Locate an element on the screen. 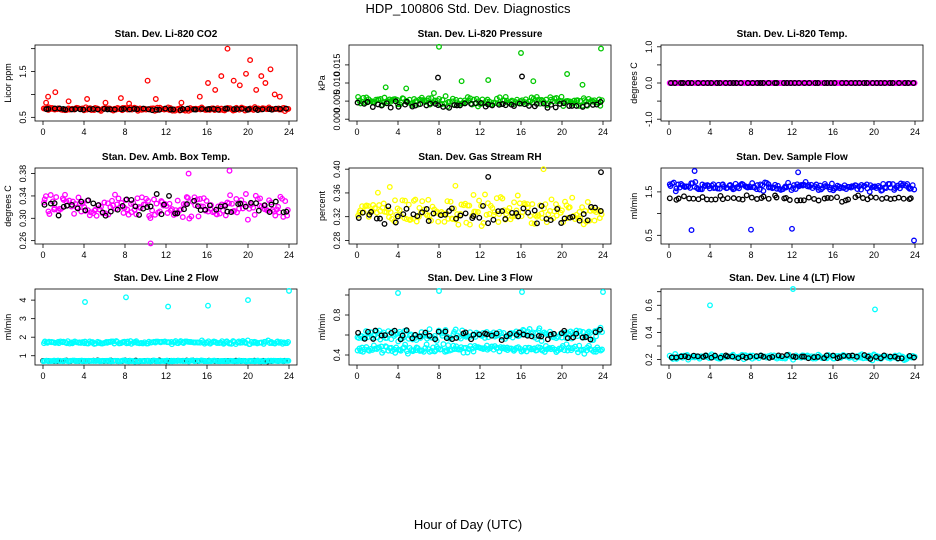 This screenshot has height=540, width=936. x-tick-label: 12 is located at coordinates (792, 132).